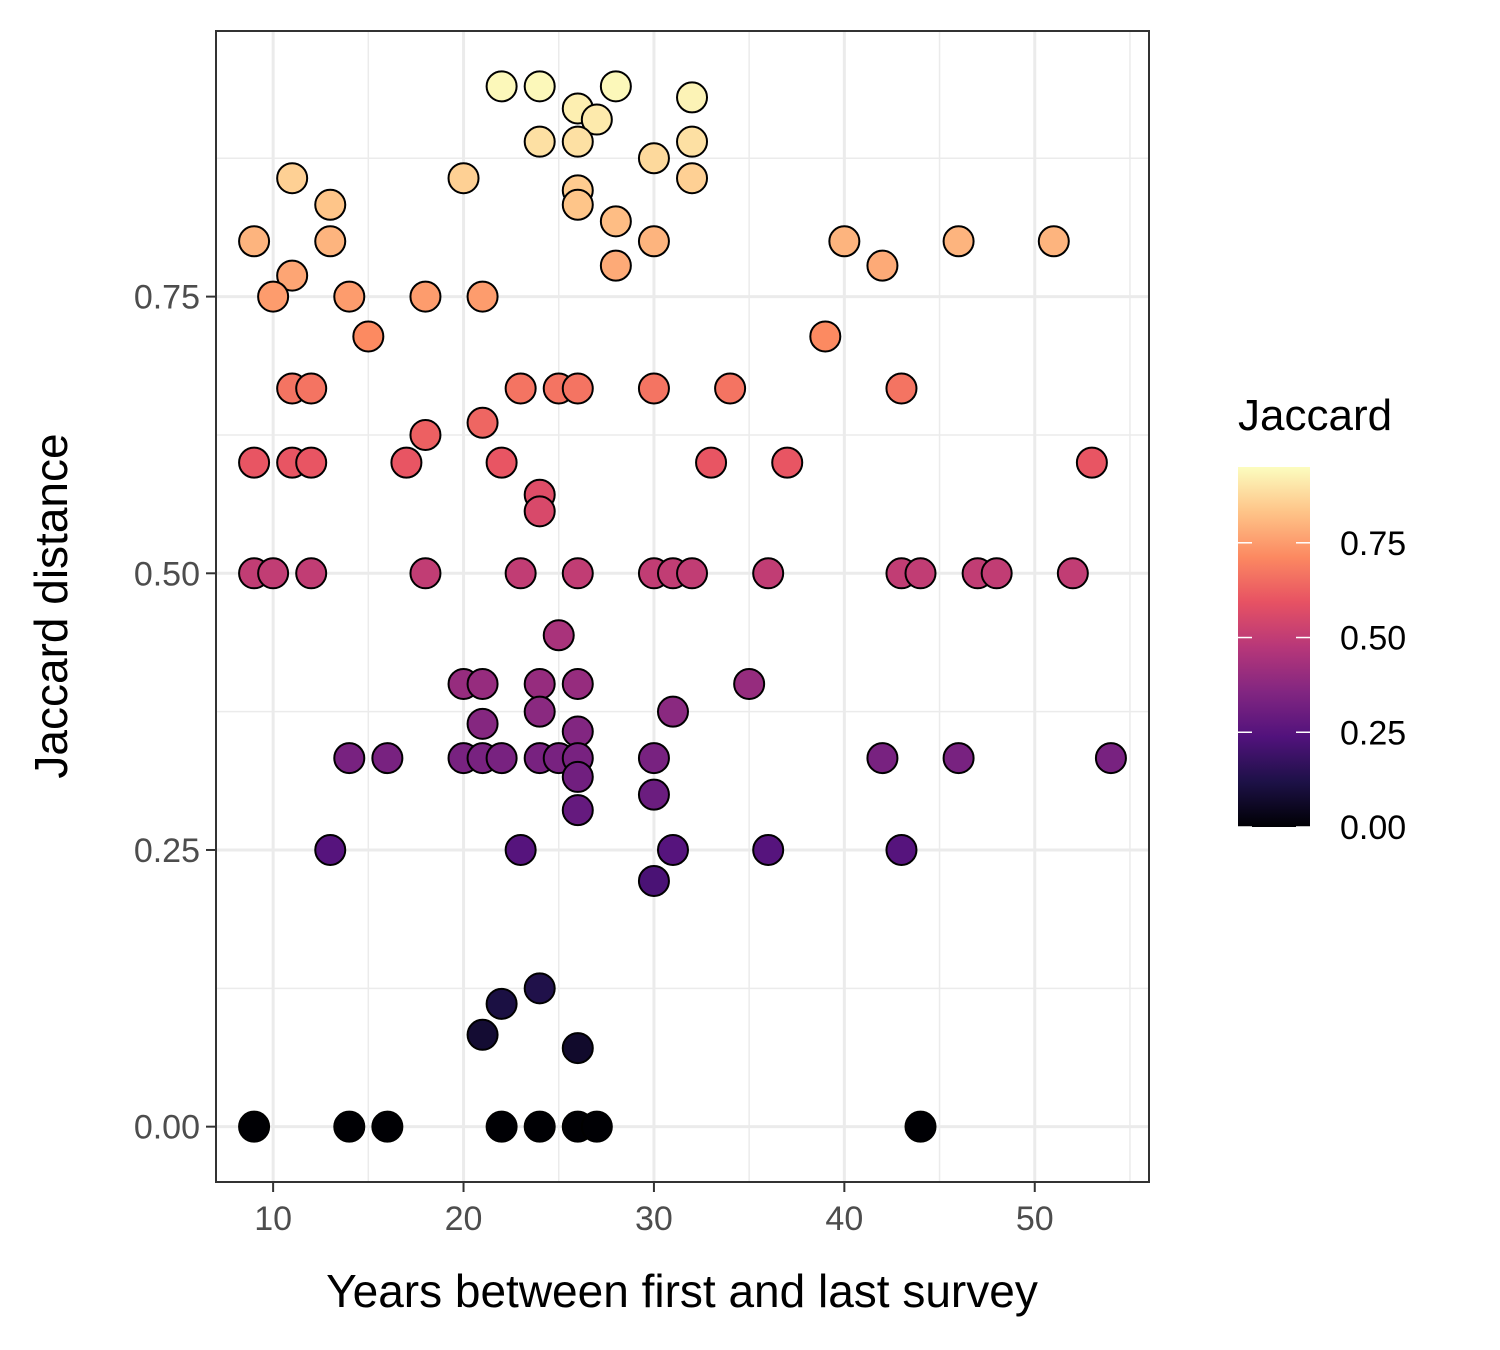 This screenshot has height=1350, width=1500. Describe the element at coordinates (167, 1128) in the screenshot. I see `y-tick-label: 0.00` at that location.